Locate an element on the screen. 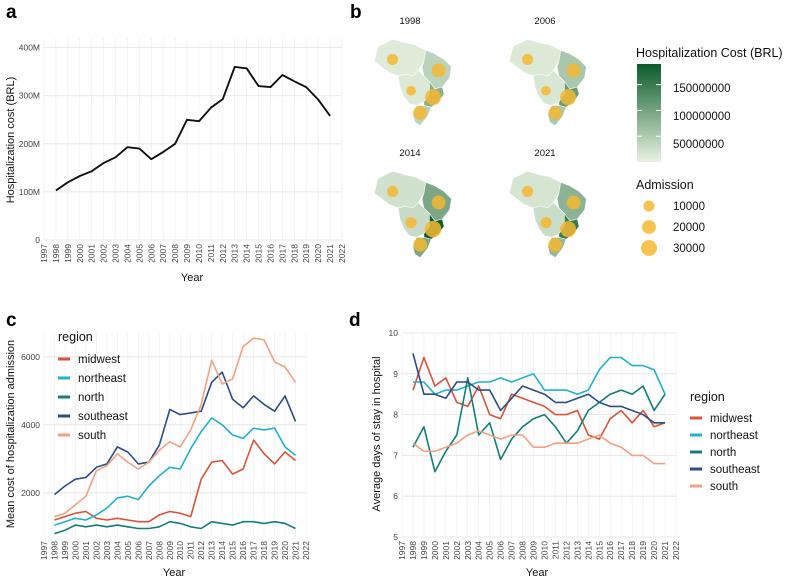 This screenshot has width=789, height=578. chart-c-legend-title: region is located at coordinates (75, 337).